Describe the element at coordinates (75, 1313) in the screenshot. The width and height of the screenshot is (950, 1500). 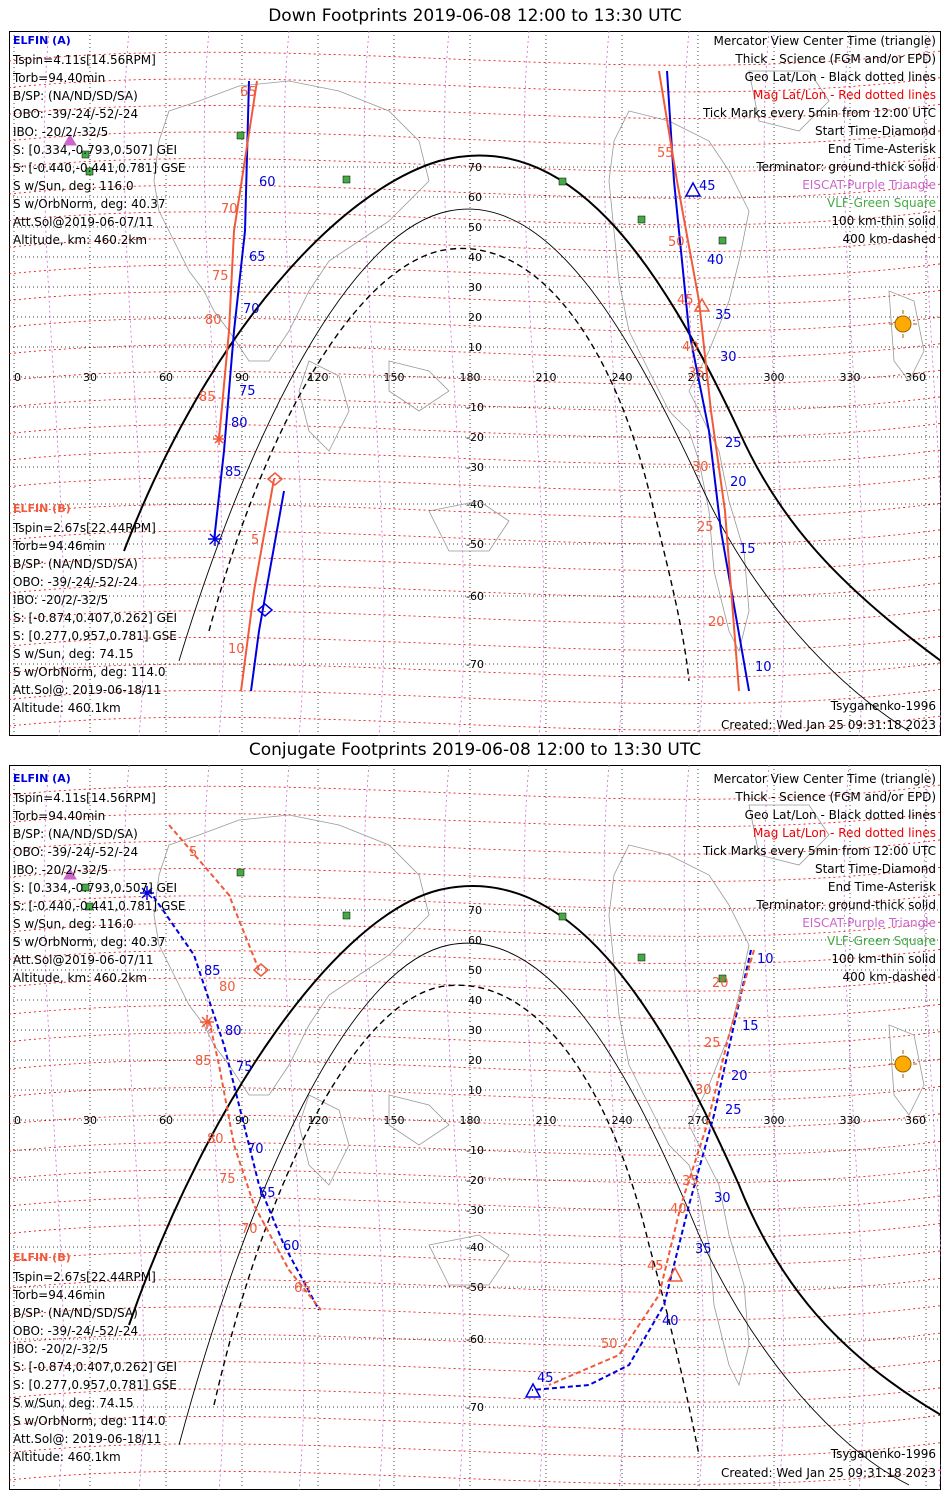
I see `info-line: B/SP: (NA/ND/SD/SA)` at that location.